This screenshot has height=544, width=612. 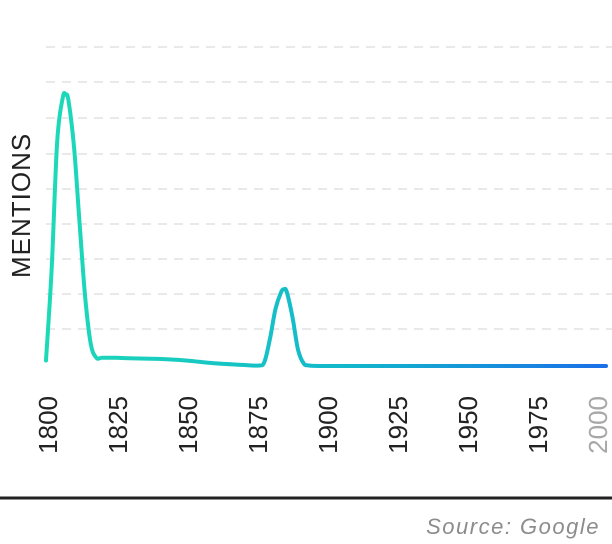 What do you see at coordinates (398, 425) in the screenshot?
I see `x-tick-label: 1925` at bounding box center [398, 425].